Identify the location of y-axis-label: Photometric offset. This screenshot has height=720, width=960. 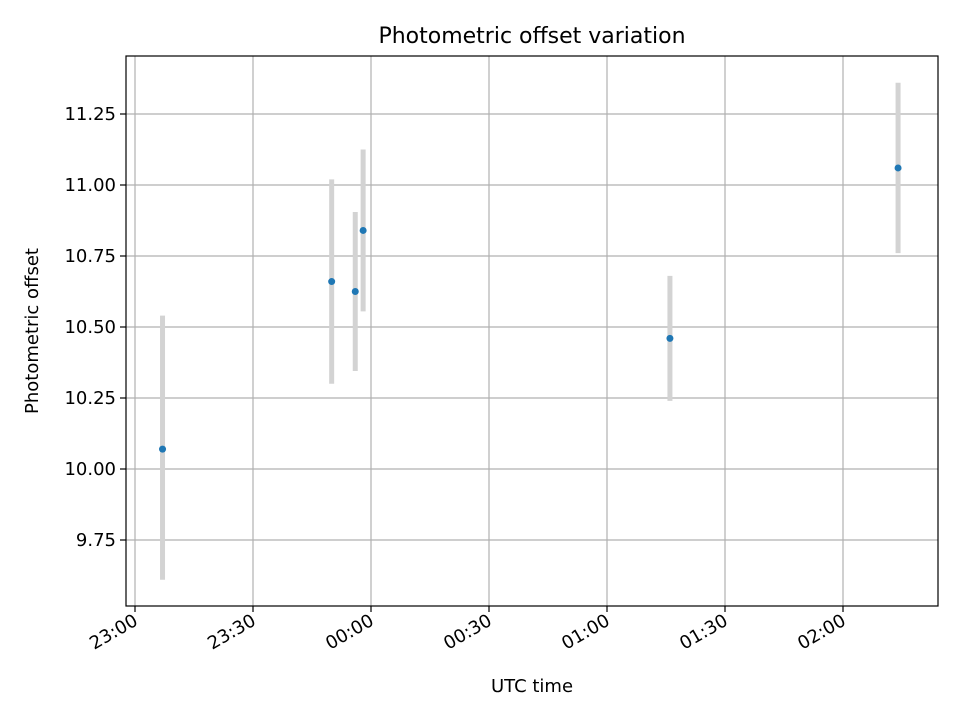
(32, 331).